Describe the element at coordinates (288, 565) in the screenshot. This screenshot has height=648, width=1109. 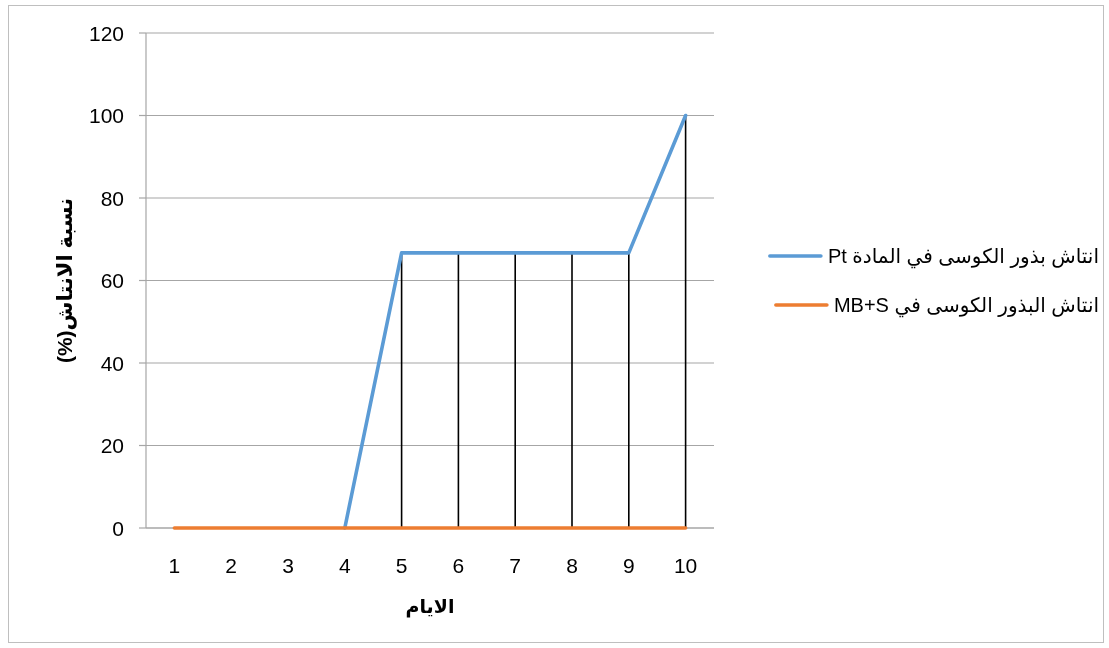
I see `xtick-label: 3` at that location.